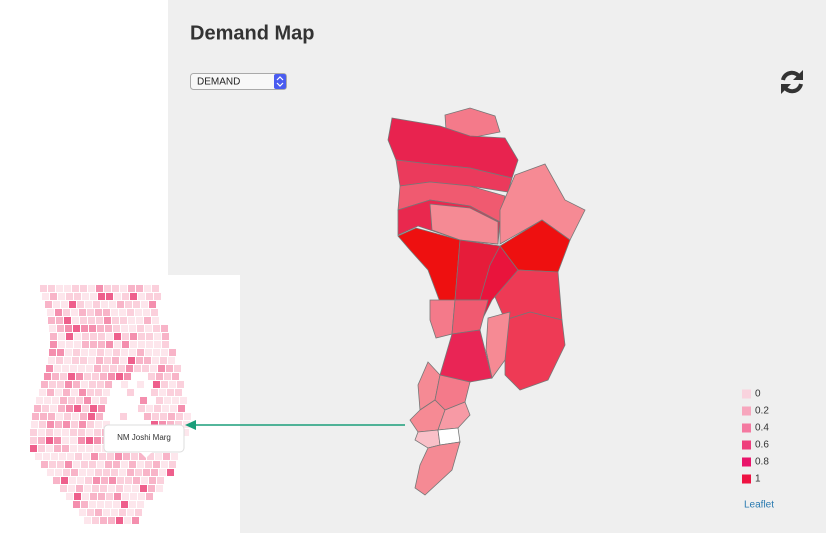  Describe the element at coordinates (218, 82) in the screenshot. I see `select-label: DEMAND` at that location.